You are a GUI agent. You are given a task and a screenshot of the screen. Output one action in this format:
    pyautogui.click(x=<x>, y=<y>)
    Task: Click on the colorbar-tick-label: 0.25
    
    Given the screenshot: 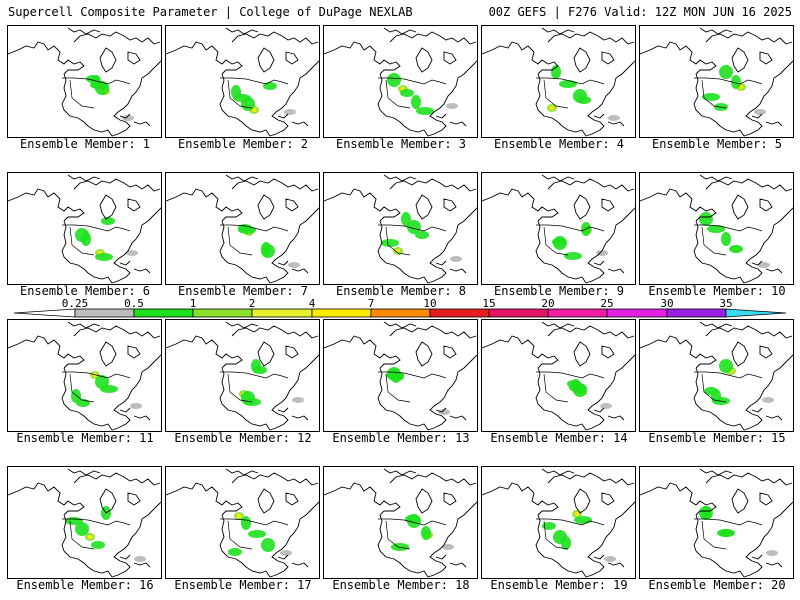 What is the action you would take?
    pyautogui.click(x=75, y=303)
    